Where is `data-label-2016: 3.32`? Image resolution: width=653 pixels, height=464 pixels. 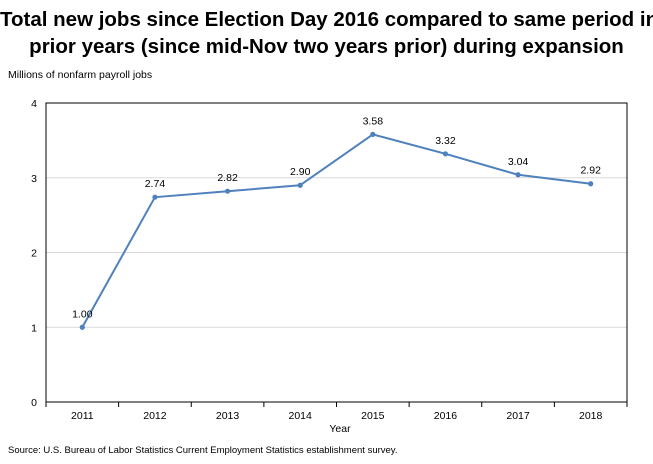 data-label-2016: 3.32 is located at coordinates (445, 141).